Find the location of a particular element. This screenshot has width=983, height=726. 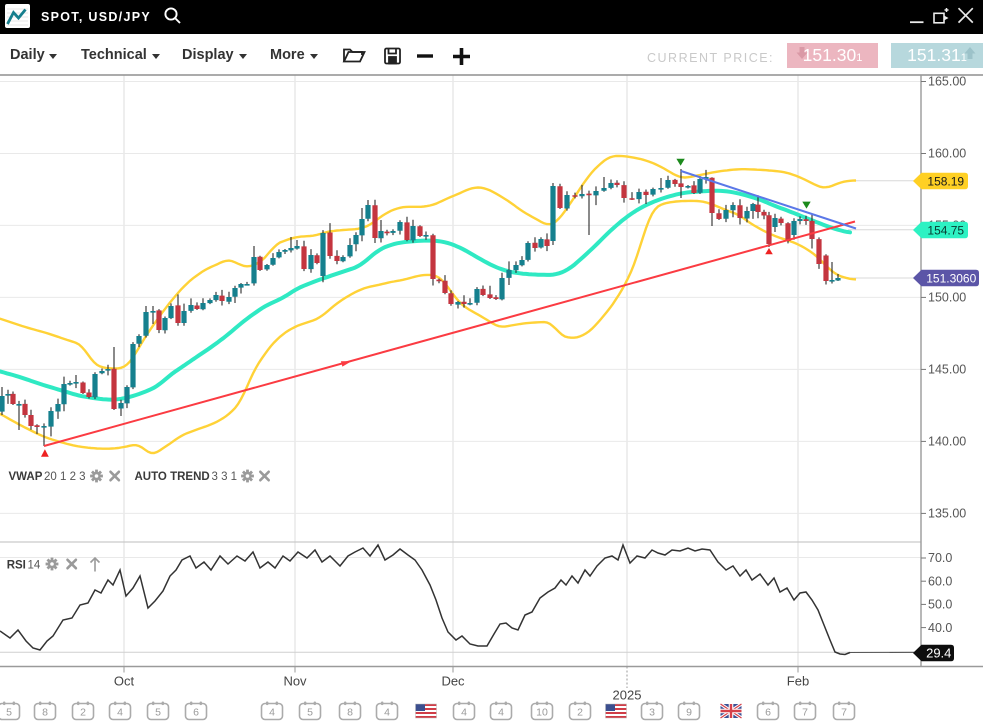

svg-text: 40.0 is located at coordinates (940, 628).